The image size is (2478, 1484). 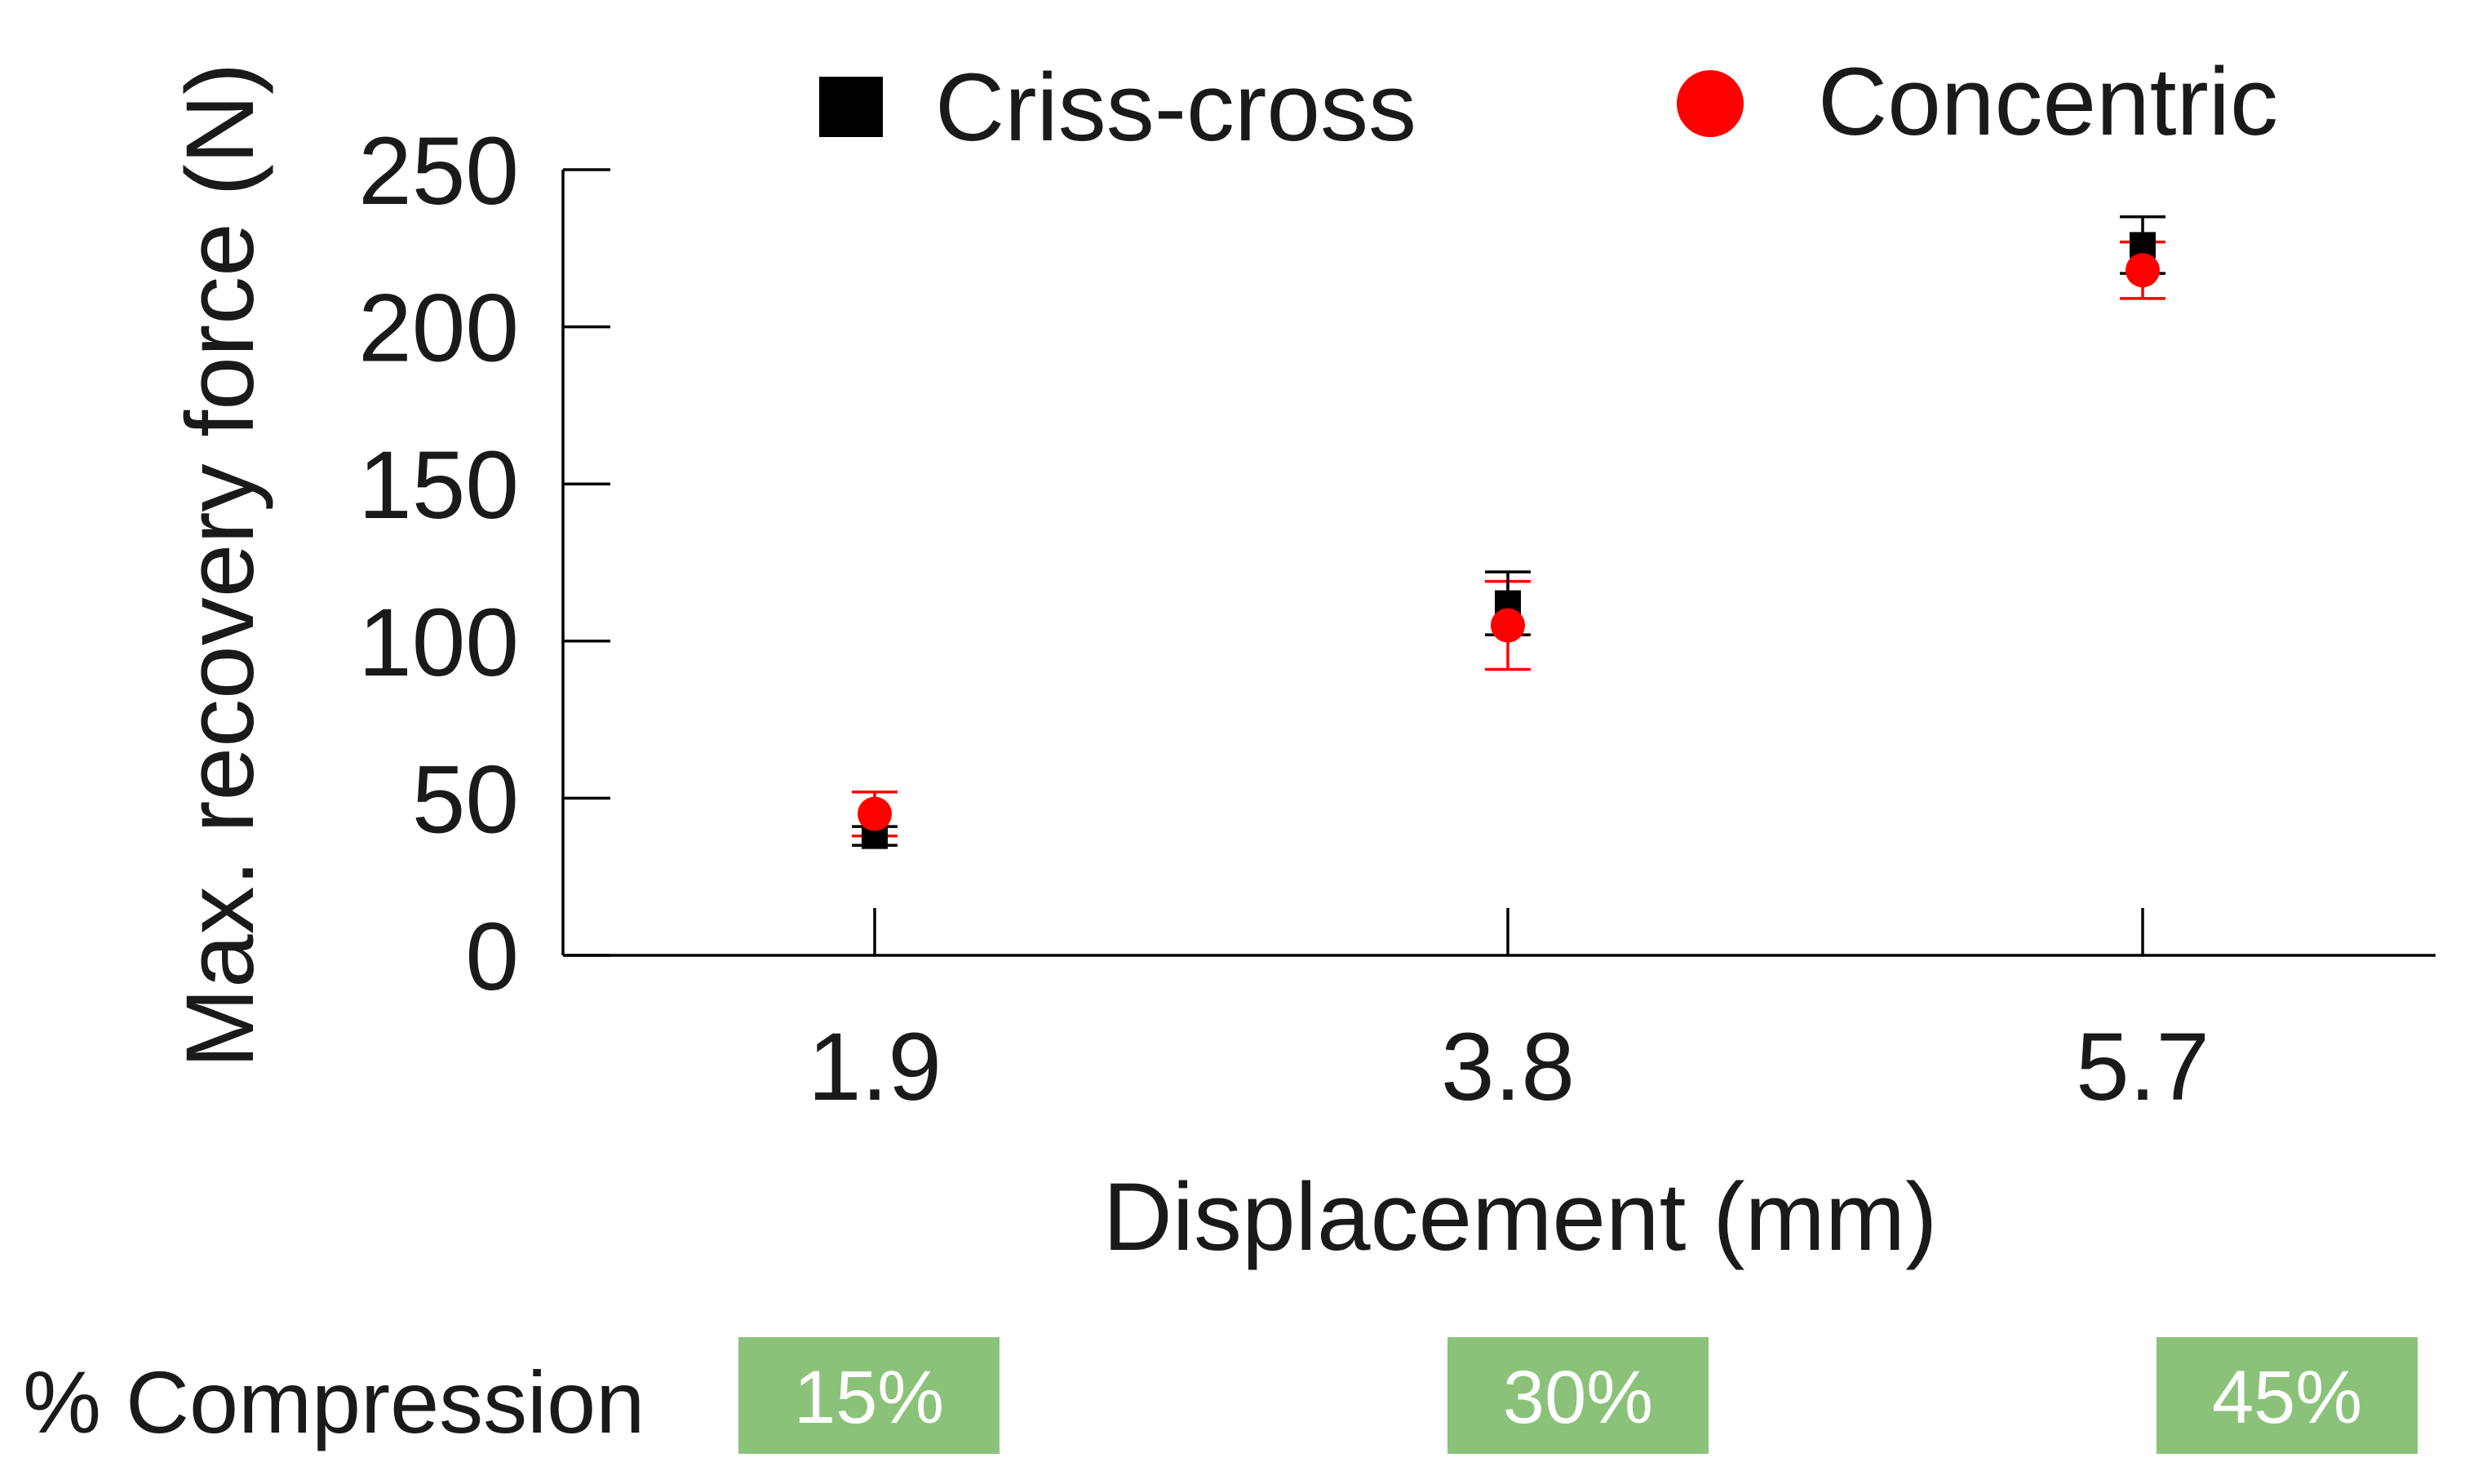 I want to click on legend-square-marker, so click(x=851, y=107).